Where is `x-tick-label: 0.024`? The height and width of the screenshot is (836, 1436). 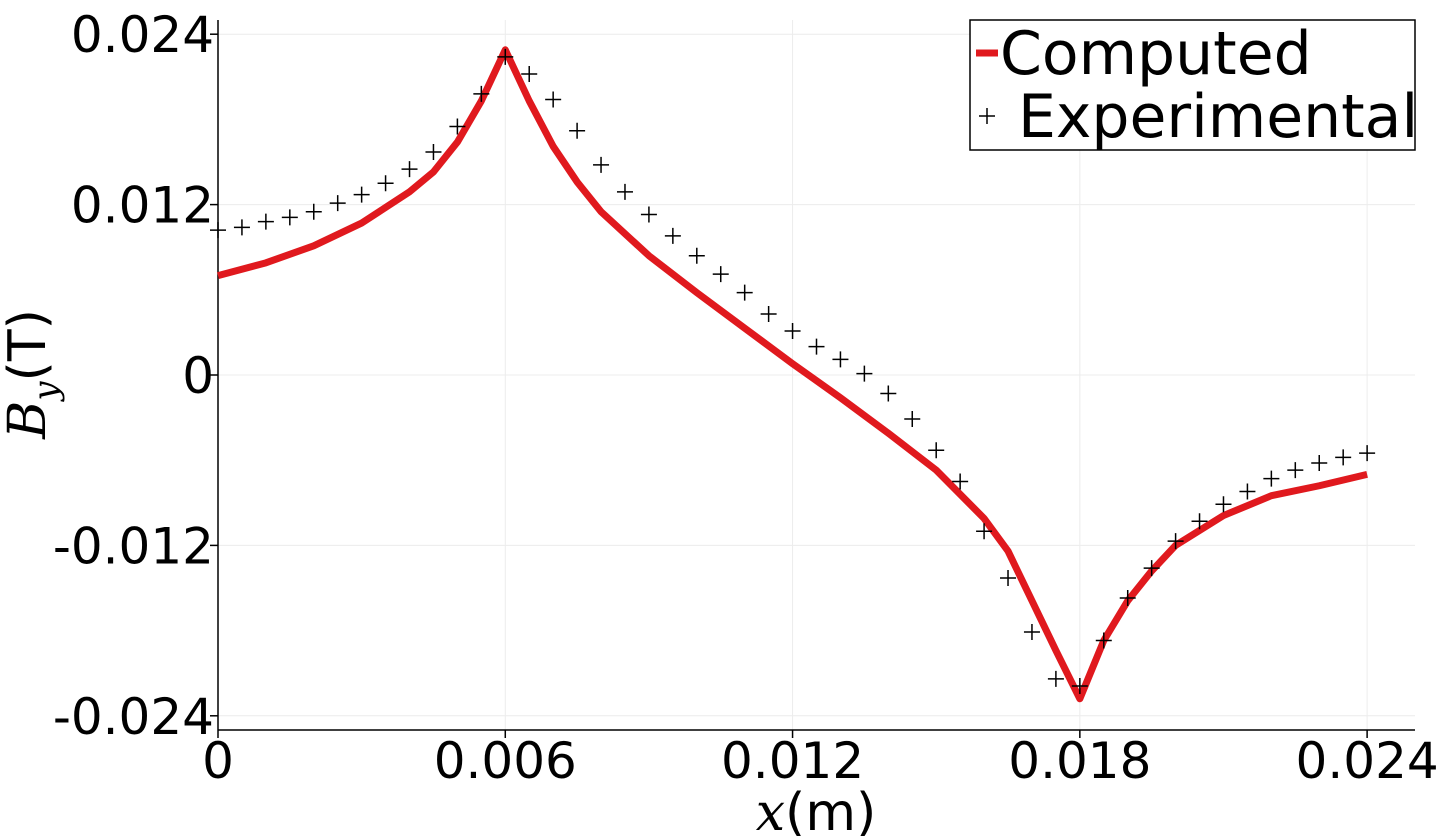
x-tick-label: 0.024 is located at coordinates (1366, 761).